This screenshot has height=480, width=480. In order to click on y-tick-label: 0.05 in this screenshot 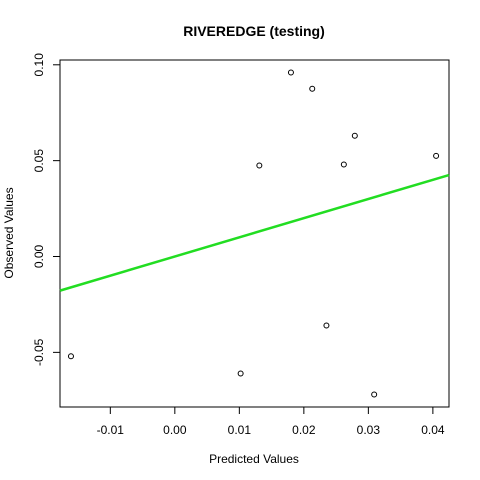, I will do `click(39, 161)`.